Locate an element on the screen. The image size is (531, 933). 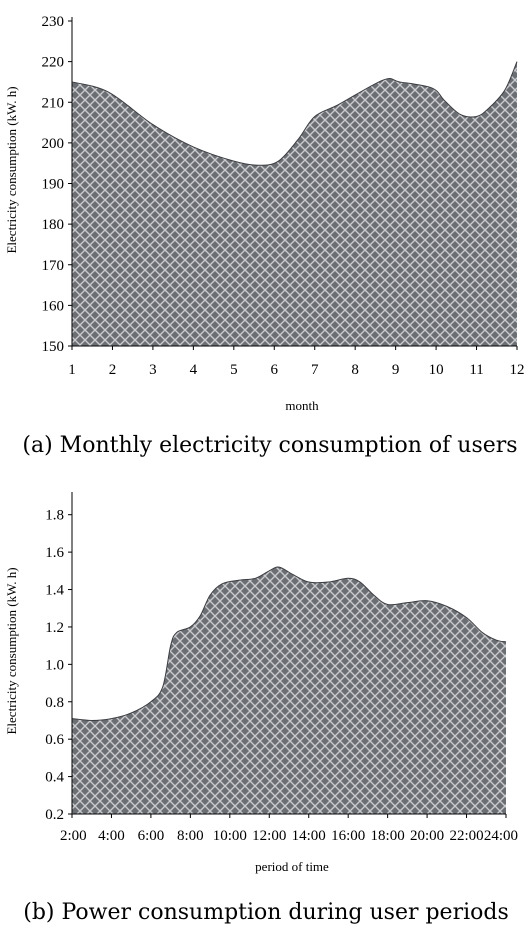
y-tick-label: 1.6 is located at coordinates (54, 553).